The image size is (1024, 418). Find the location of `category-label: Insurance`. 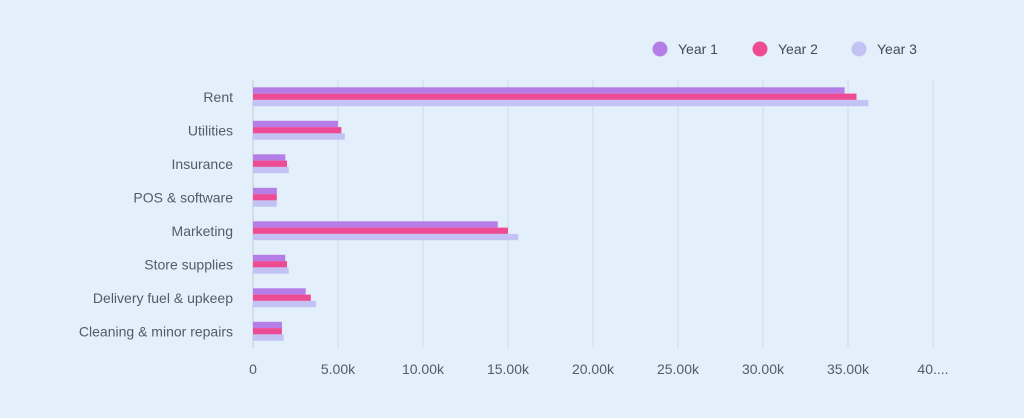

category-label: Insurance is located at coordinates (203, 164).